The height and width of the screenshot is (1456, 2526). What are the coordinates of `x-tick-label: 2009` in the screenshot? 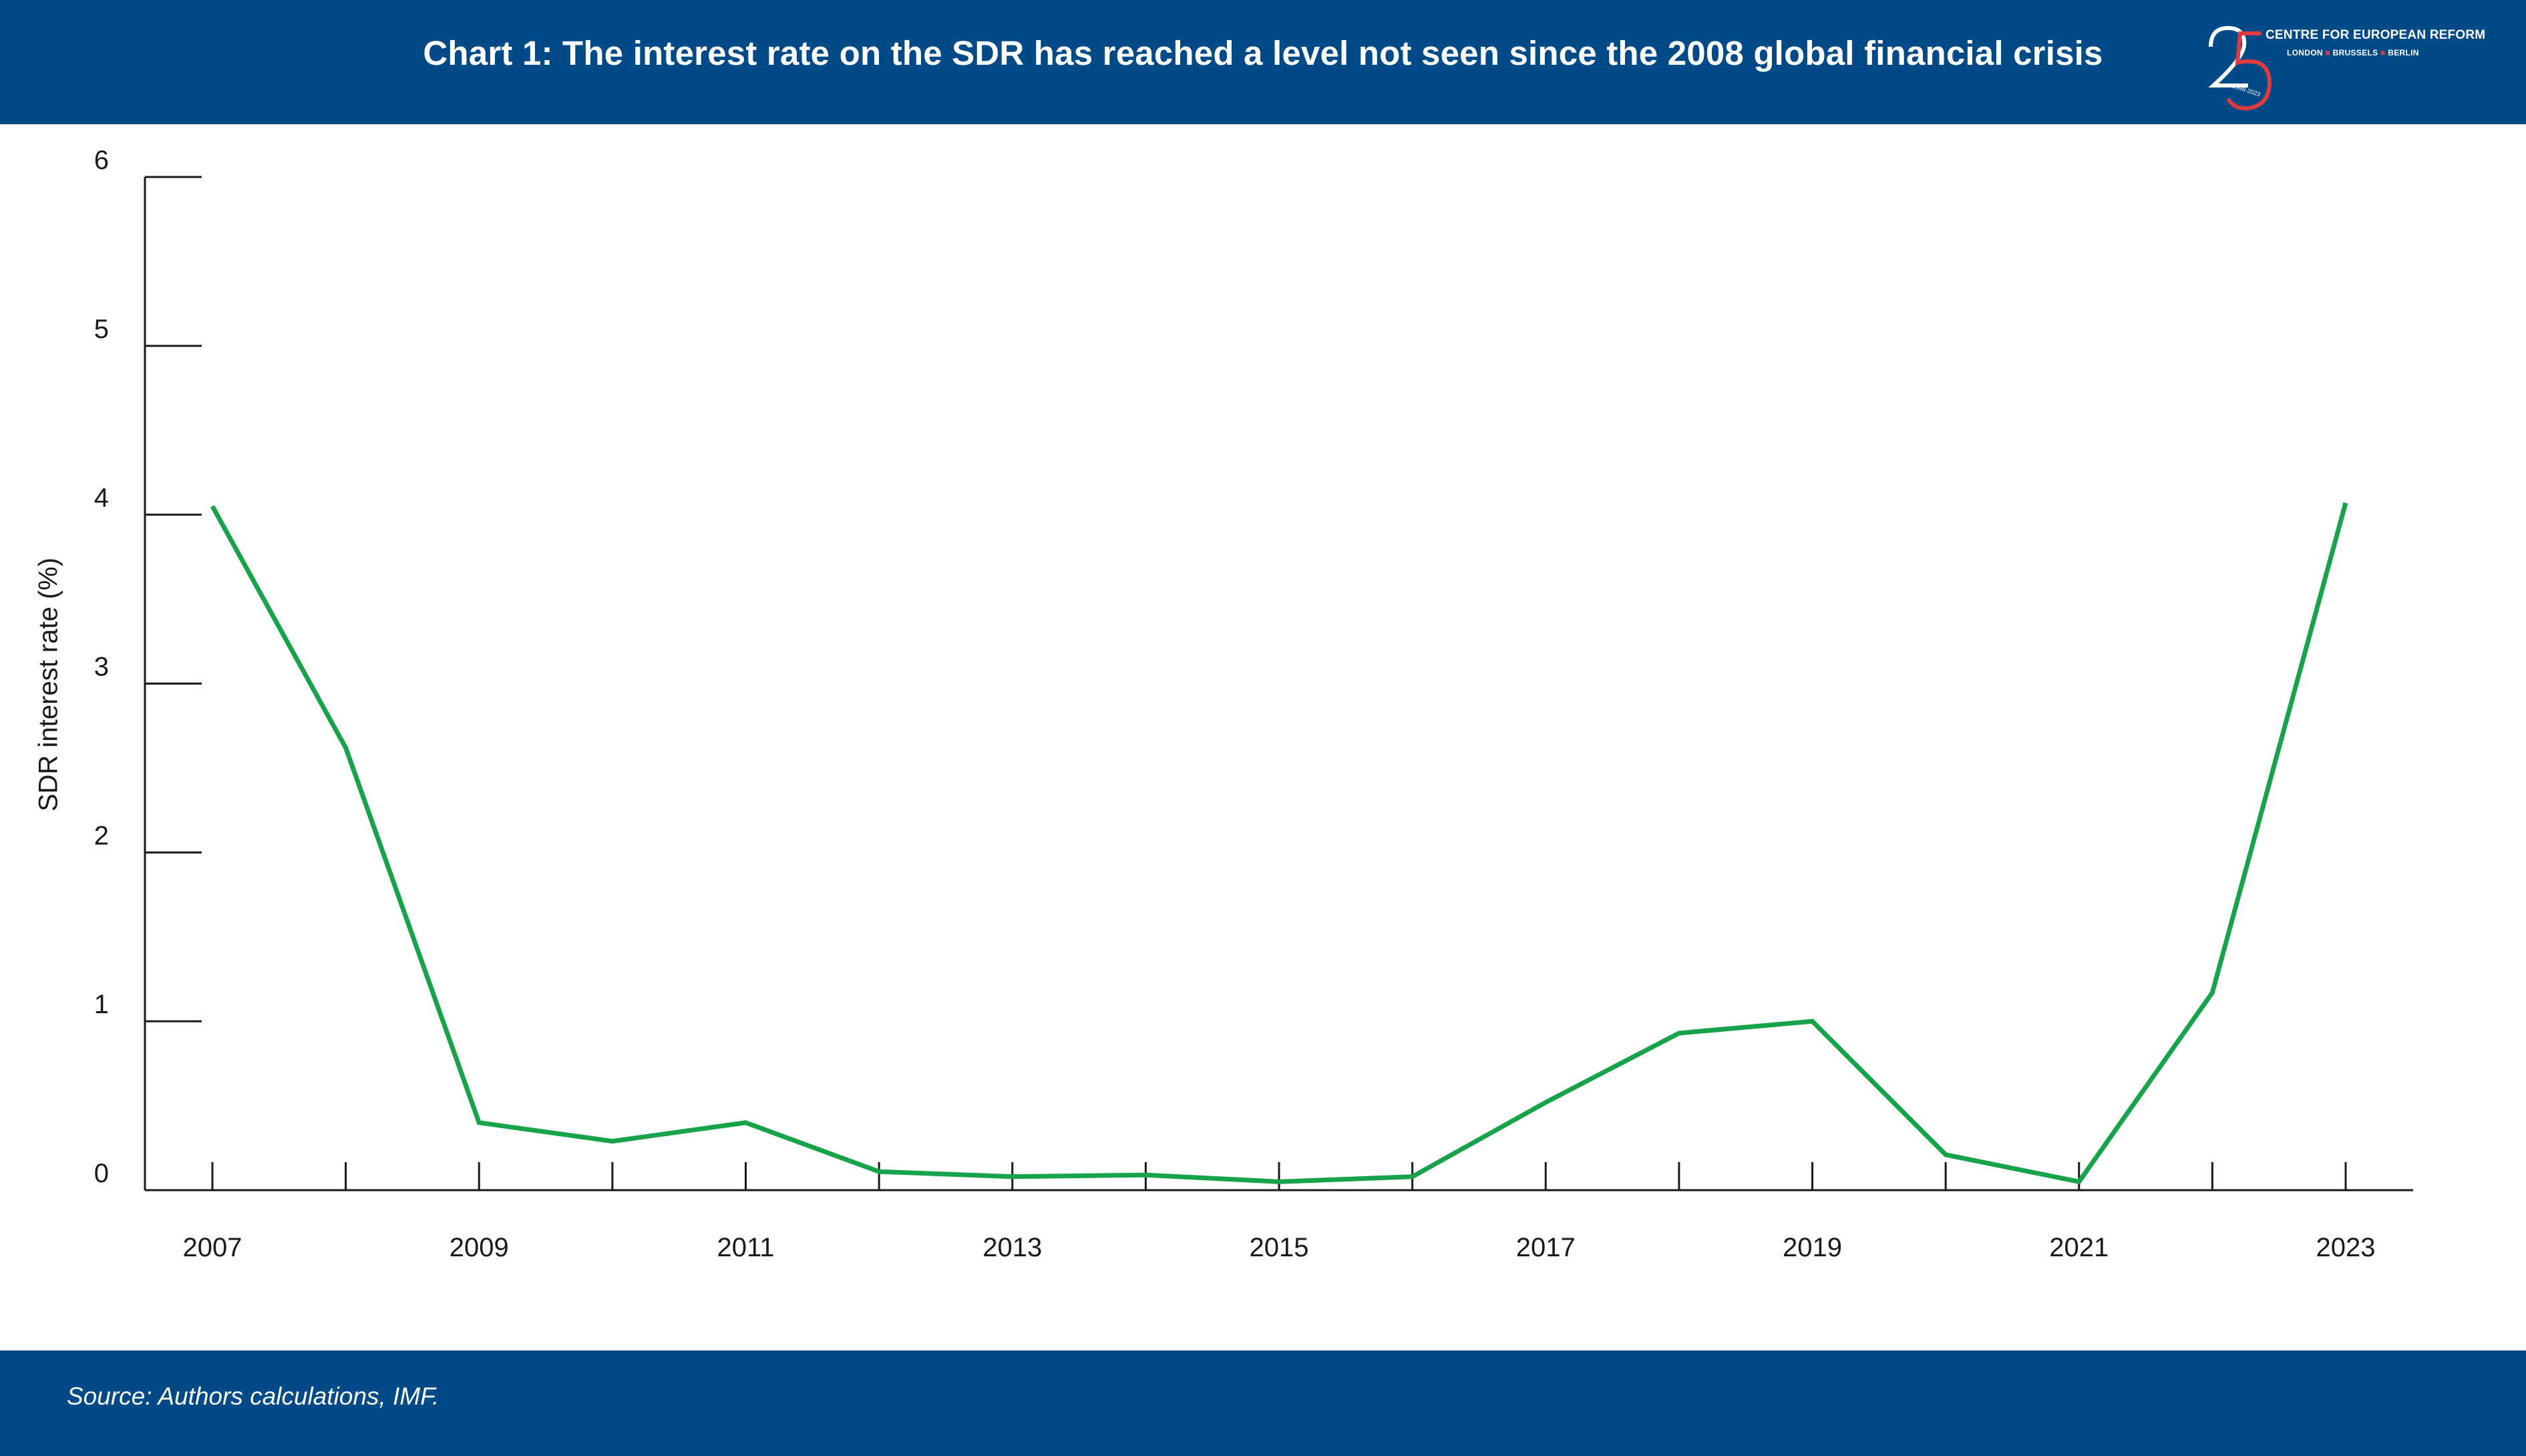 It's located at (479, 1248).